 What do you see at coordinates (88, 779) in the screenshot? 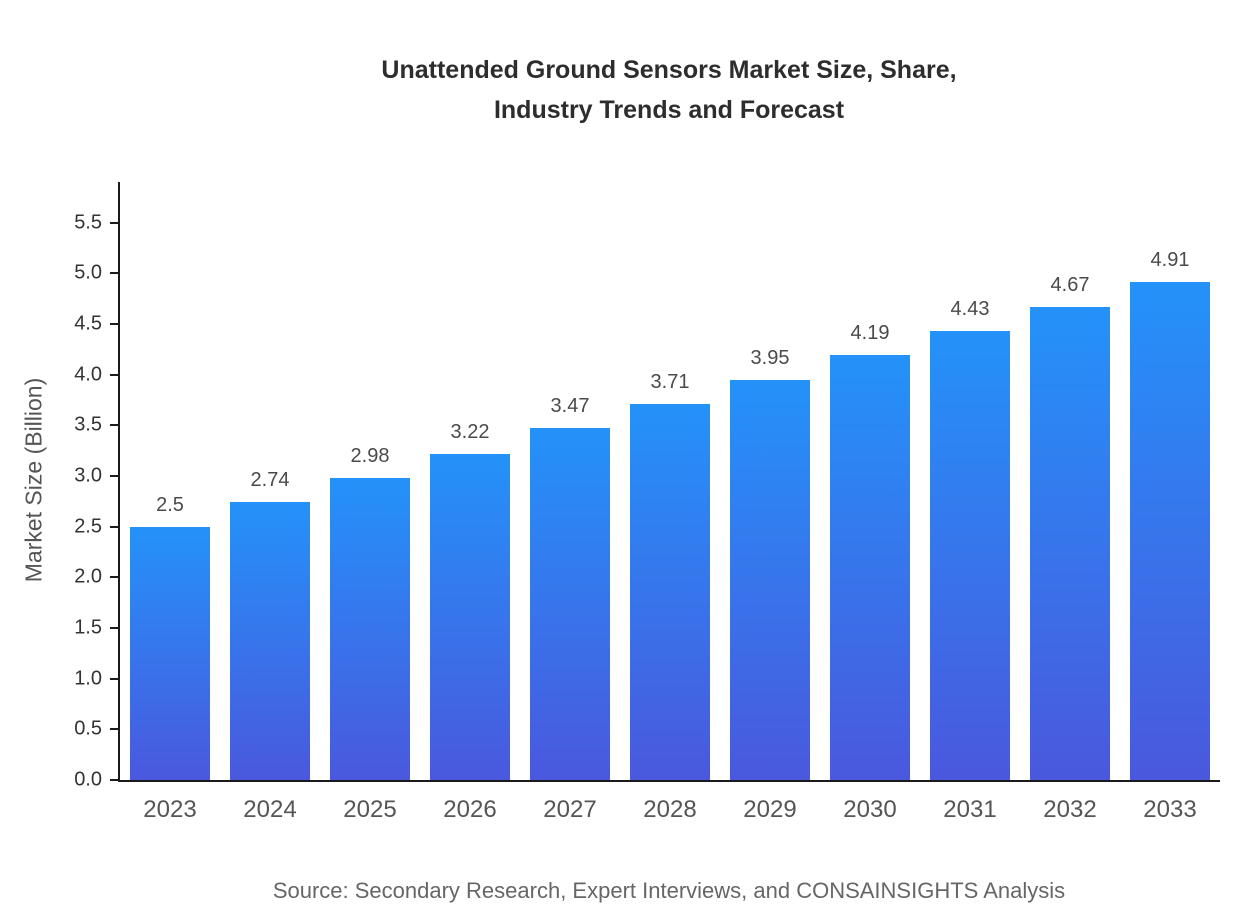
I see `y-tick-label: 0.0` at bounding box center [88, 779].